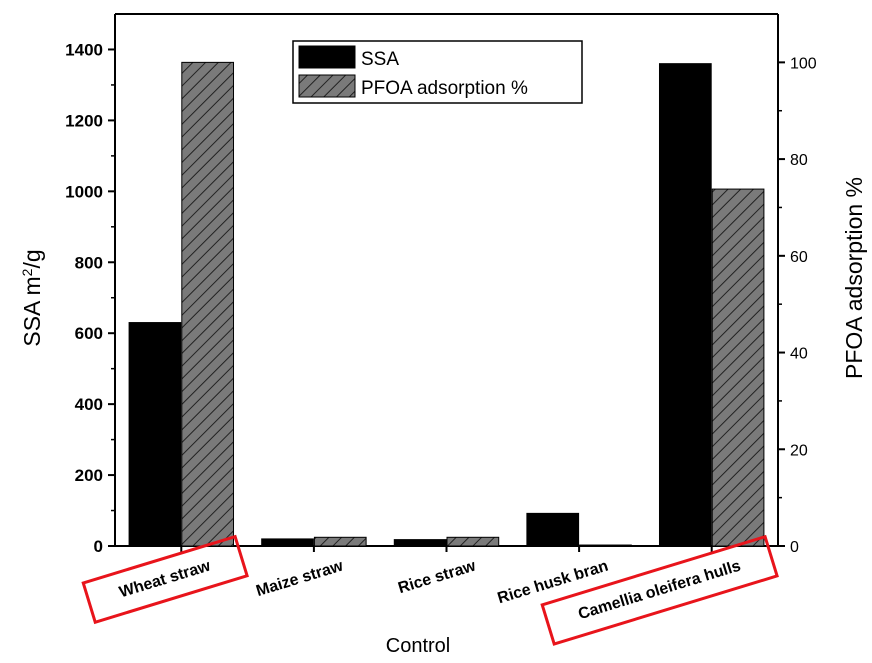 The height and width of the screenshot is (663, 872). I want to click on right-tick-label: 80, so click(799, 160).